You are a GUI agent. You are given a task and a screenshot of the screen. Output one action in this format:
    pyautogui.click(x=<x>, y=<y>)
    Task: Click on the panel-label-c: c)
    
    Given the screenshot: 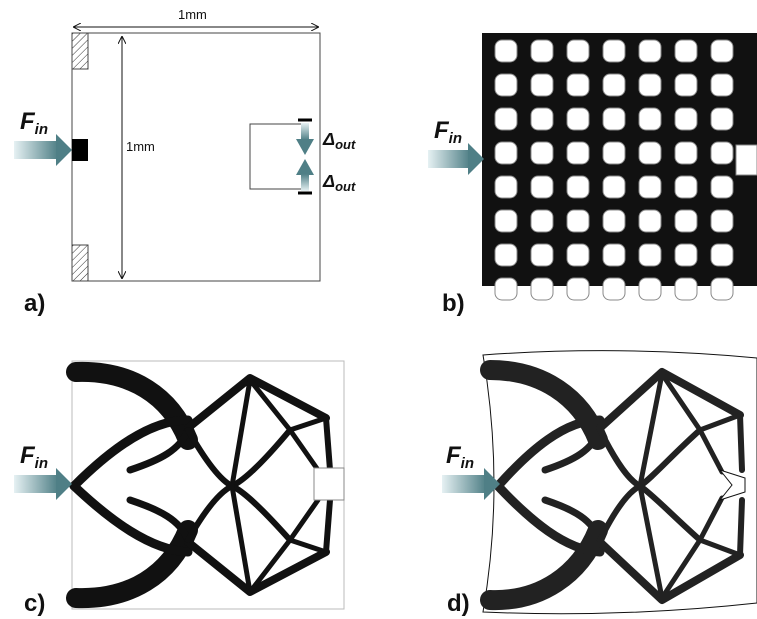 What is the action you would take?
    pyautogui.click(x=35, y=603)
    